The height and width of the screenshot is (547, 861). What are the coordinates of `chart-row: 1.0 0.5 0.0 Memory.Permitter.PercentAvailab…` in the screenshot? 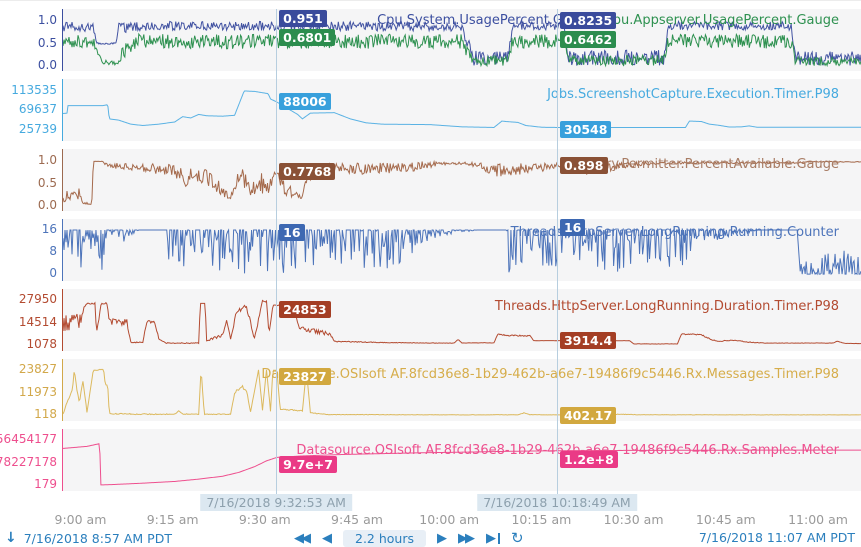 It's located at (430, 180).